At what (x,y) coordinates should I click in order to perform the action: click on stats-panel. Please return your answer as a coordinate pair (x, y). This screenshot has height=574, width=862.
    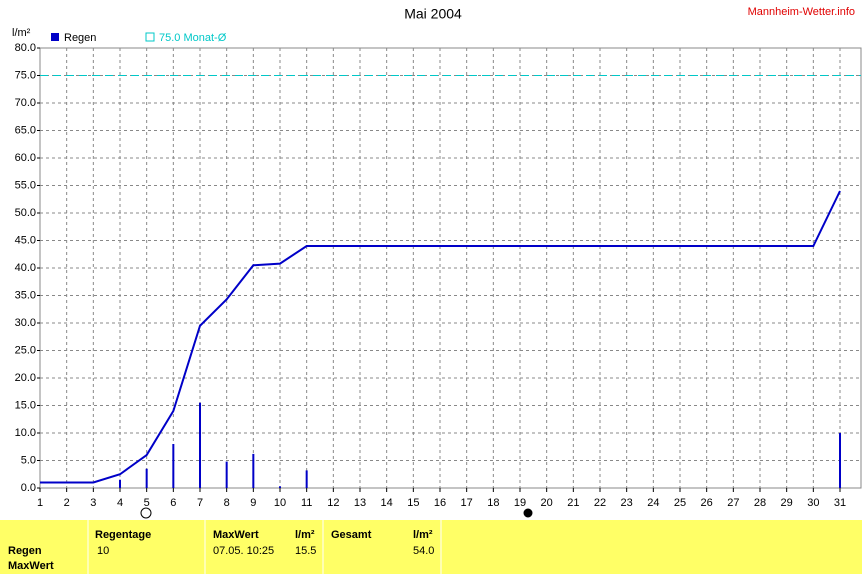
    Looking at the image, I should click on (431, 547).